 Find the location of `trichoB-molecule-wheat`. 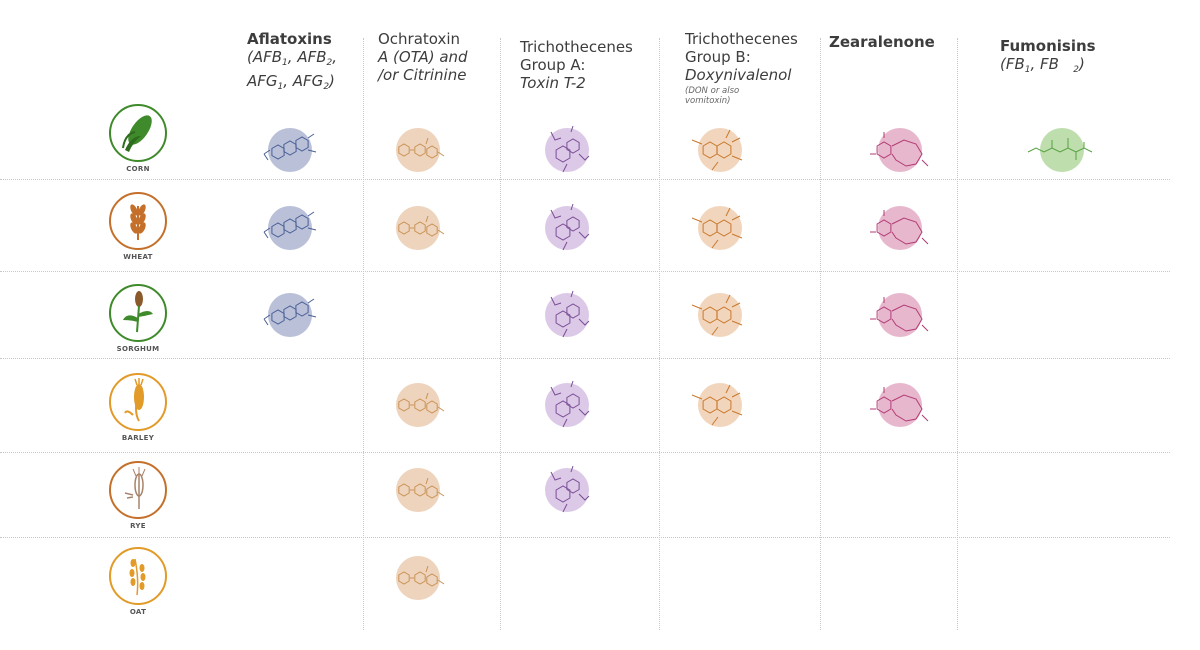

trichoB-molecule-wheat is located at coordinates (720, 230).